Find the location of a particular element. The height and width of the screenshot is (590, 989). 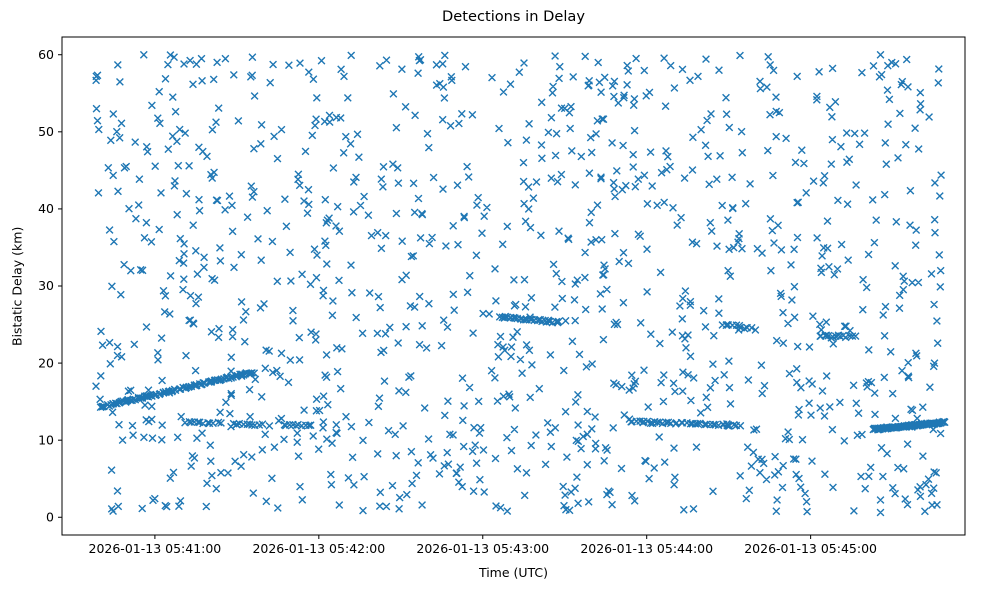

y-tick-label: 10 is located at coordinates (46, 439).